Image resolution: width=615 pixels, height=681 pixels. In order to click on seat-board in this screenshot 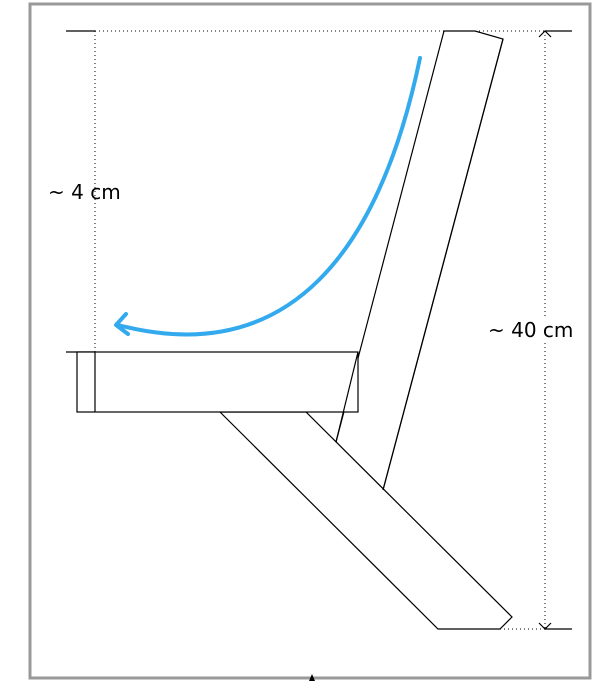, I will do `click(217, 382)`.